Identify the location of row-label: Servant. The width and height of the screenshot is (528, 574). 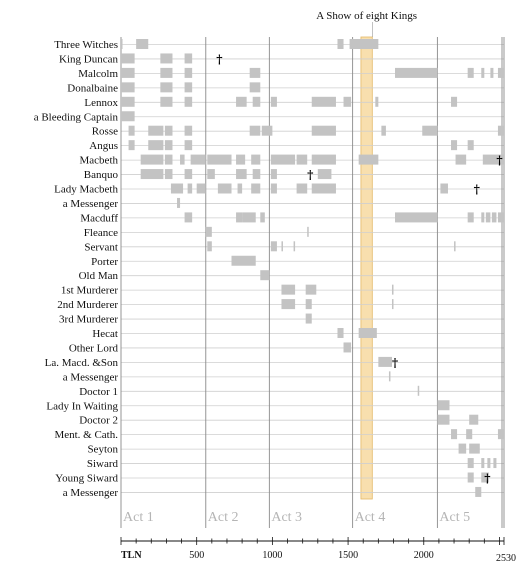
(101, 247).